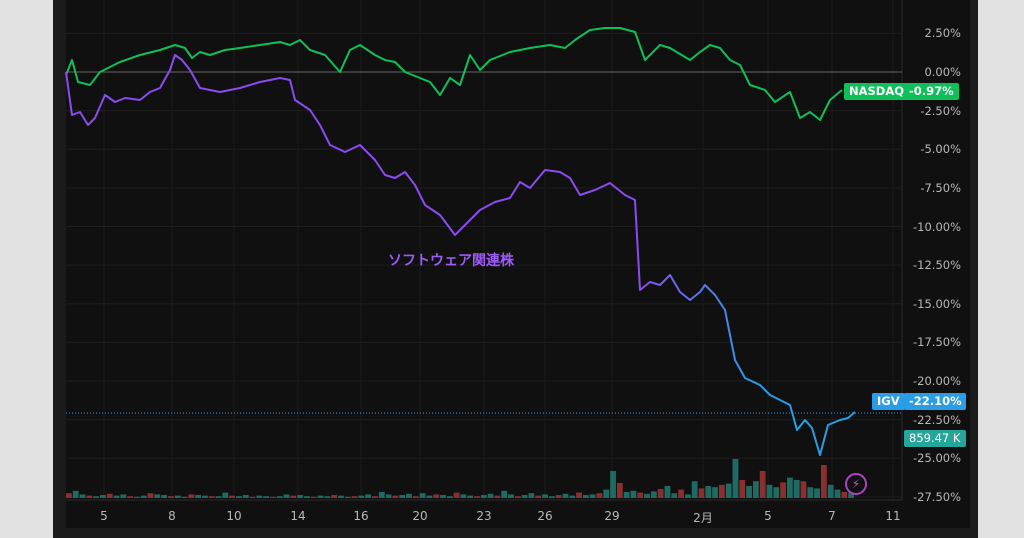  Describe the element at coordinates (451, 261) in the screenshot. I see `annotation-label: ソフトウェア関連株` at that location.